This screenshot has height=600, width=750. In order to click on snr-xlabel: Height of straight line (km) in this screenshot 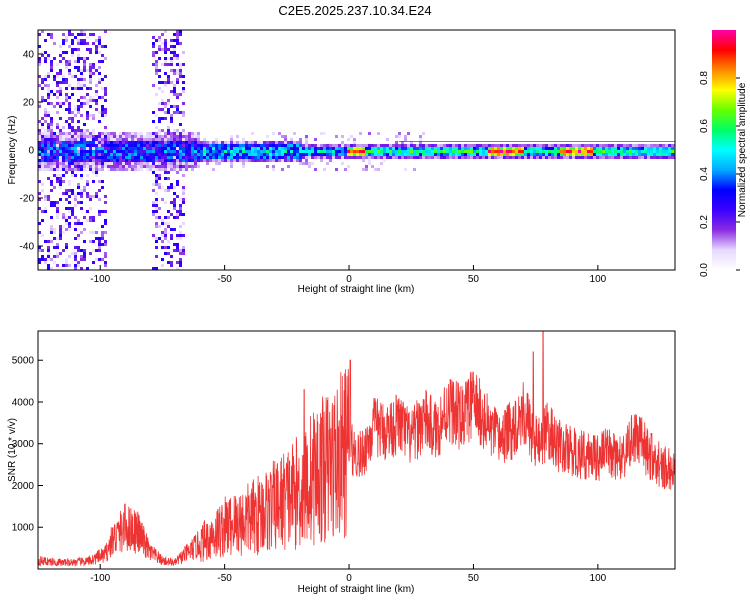, I will do `click(356, 589)`.